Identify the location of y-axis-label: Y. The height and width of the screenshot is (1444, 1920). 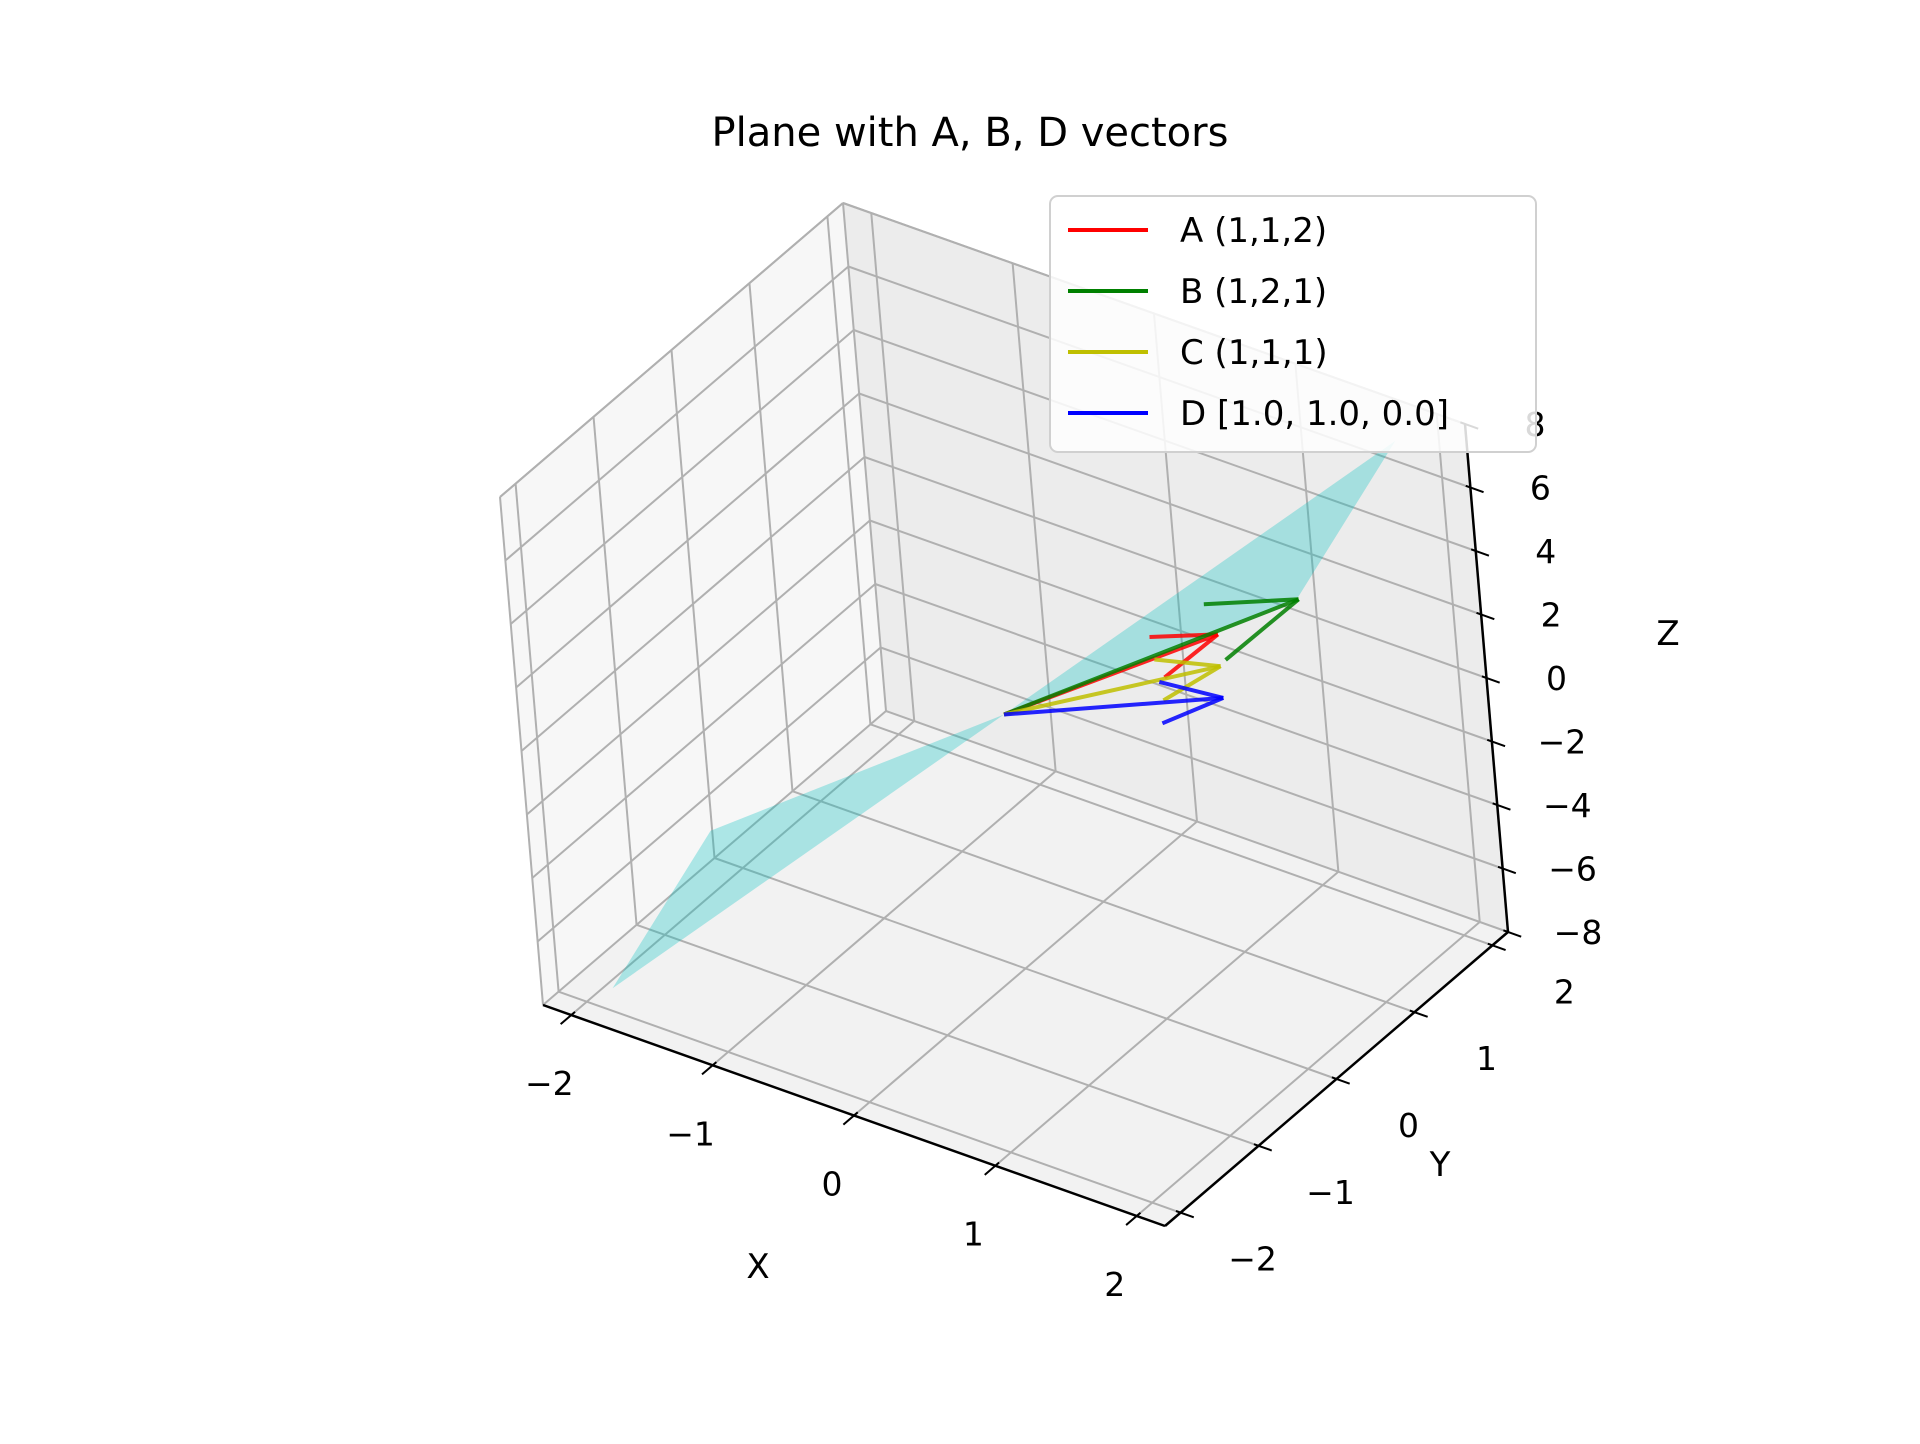
(1440, 1165).